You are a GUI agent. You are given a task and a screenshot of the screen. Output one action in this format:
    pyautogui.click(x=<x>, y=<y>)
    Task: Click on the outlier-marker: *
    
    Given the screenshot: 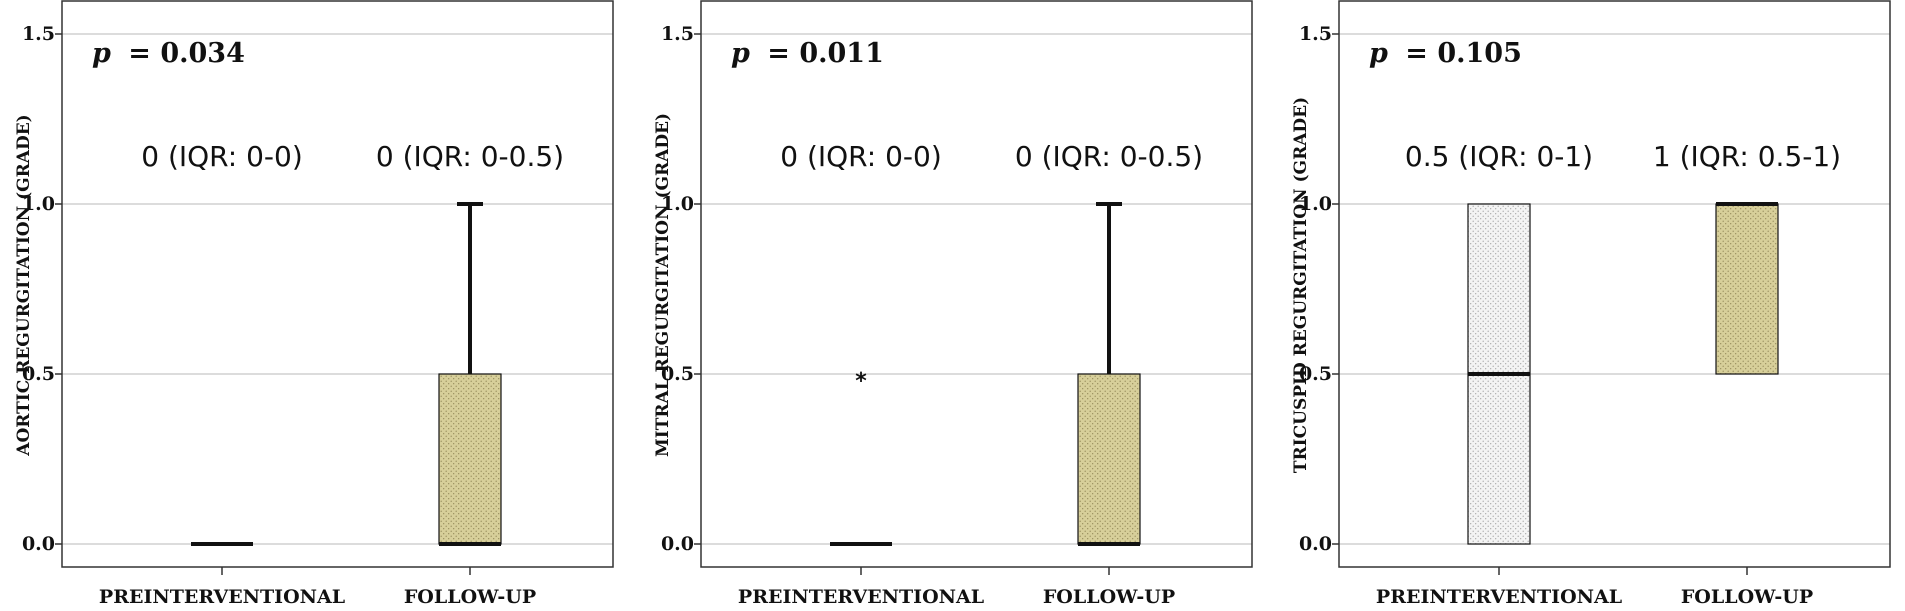 What is the action you would take?
    pyautogui.click(x=861, y=381)
    